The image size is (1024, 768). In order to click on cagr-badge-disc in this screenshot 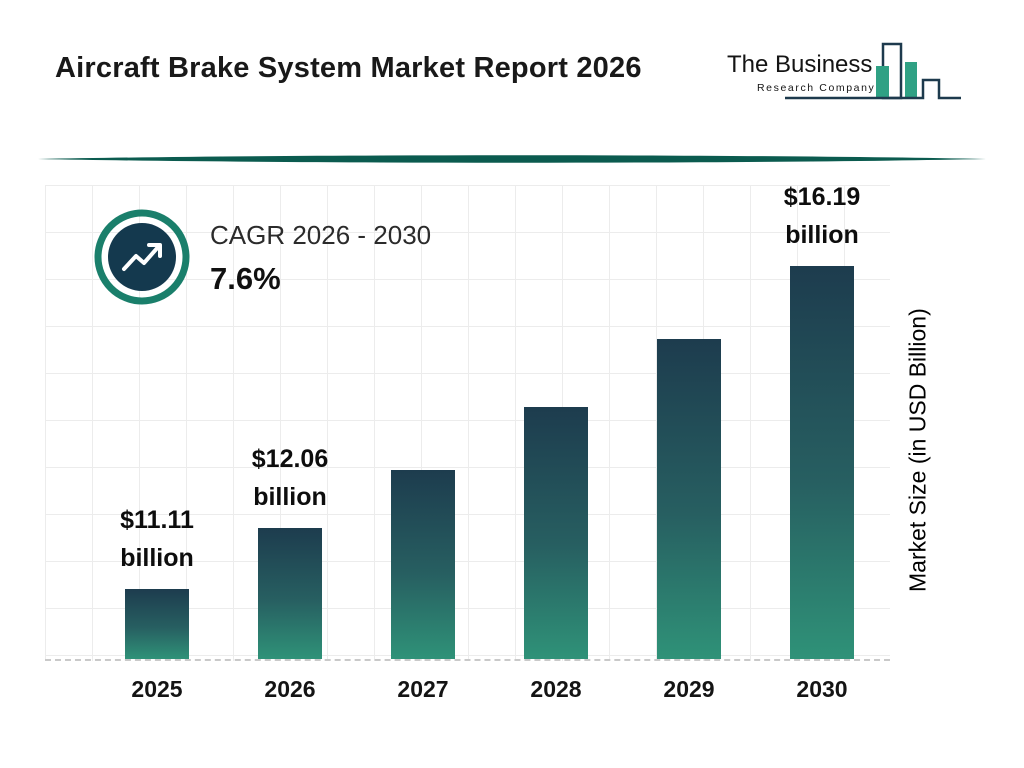, I will do `click(142, 257)`.